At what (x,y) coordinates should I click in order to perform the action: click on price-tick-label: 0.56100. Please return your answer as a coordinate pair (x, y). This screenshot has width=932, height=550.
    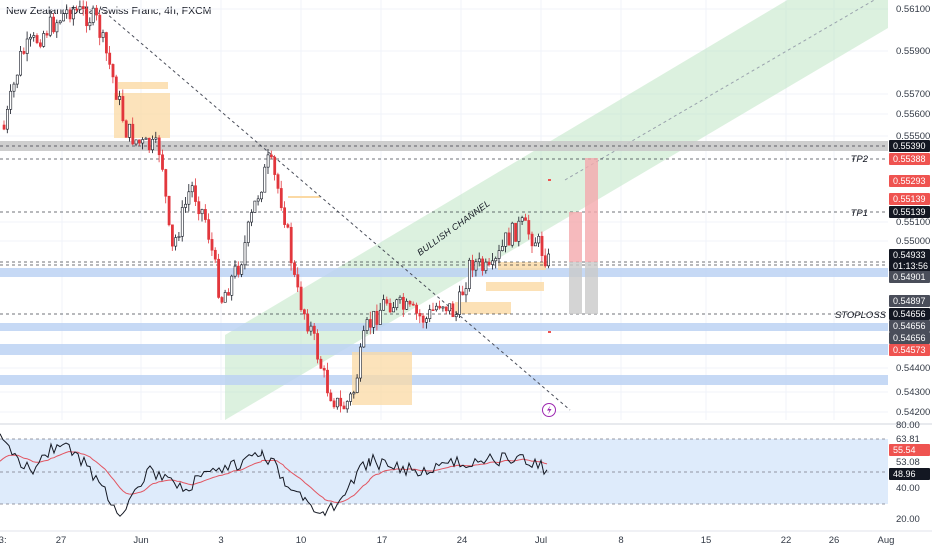
    Looking at the image, I should click on (913, 9).